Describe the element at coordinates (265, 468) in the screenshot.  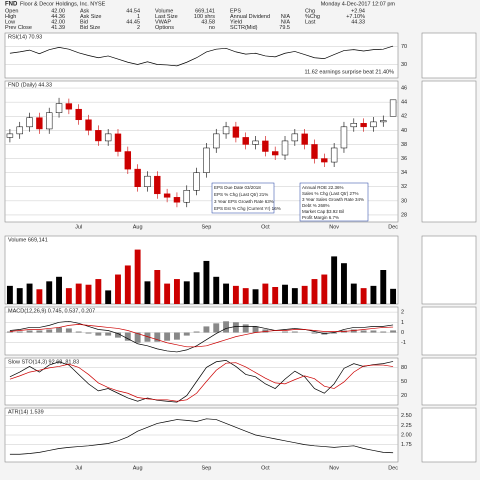
I see `x-tick-label: Oct` at that location.